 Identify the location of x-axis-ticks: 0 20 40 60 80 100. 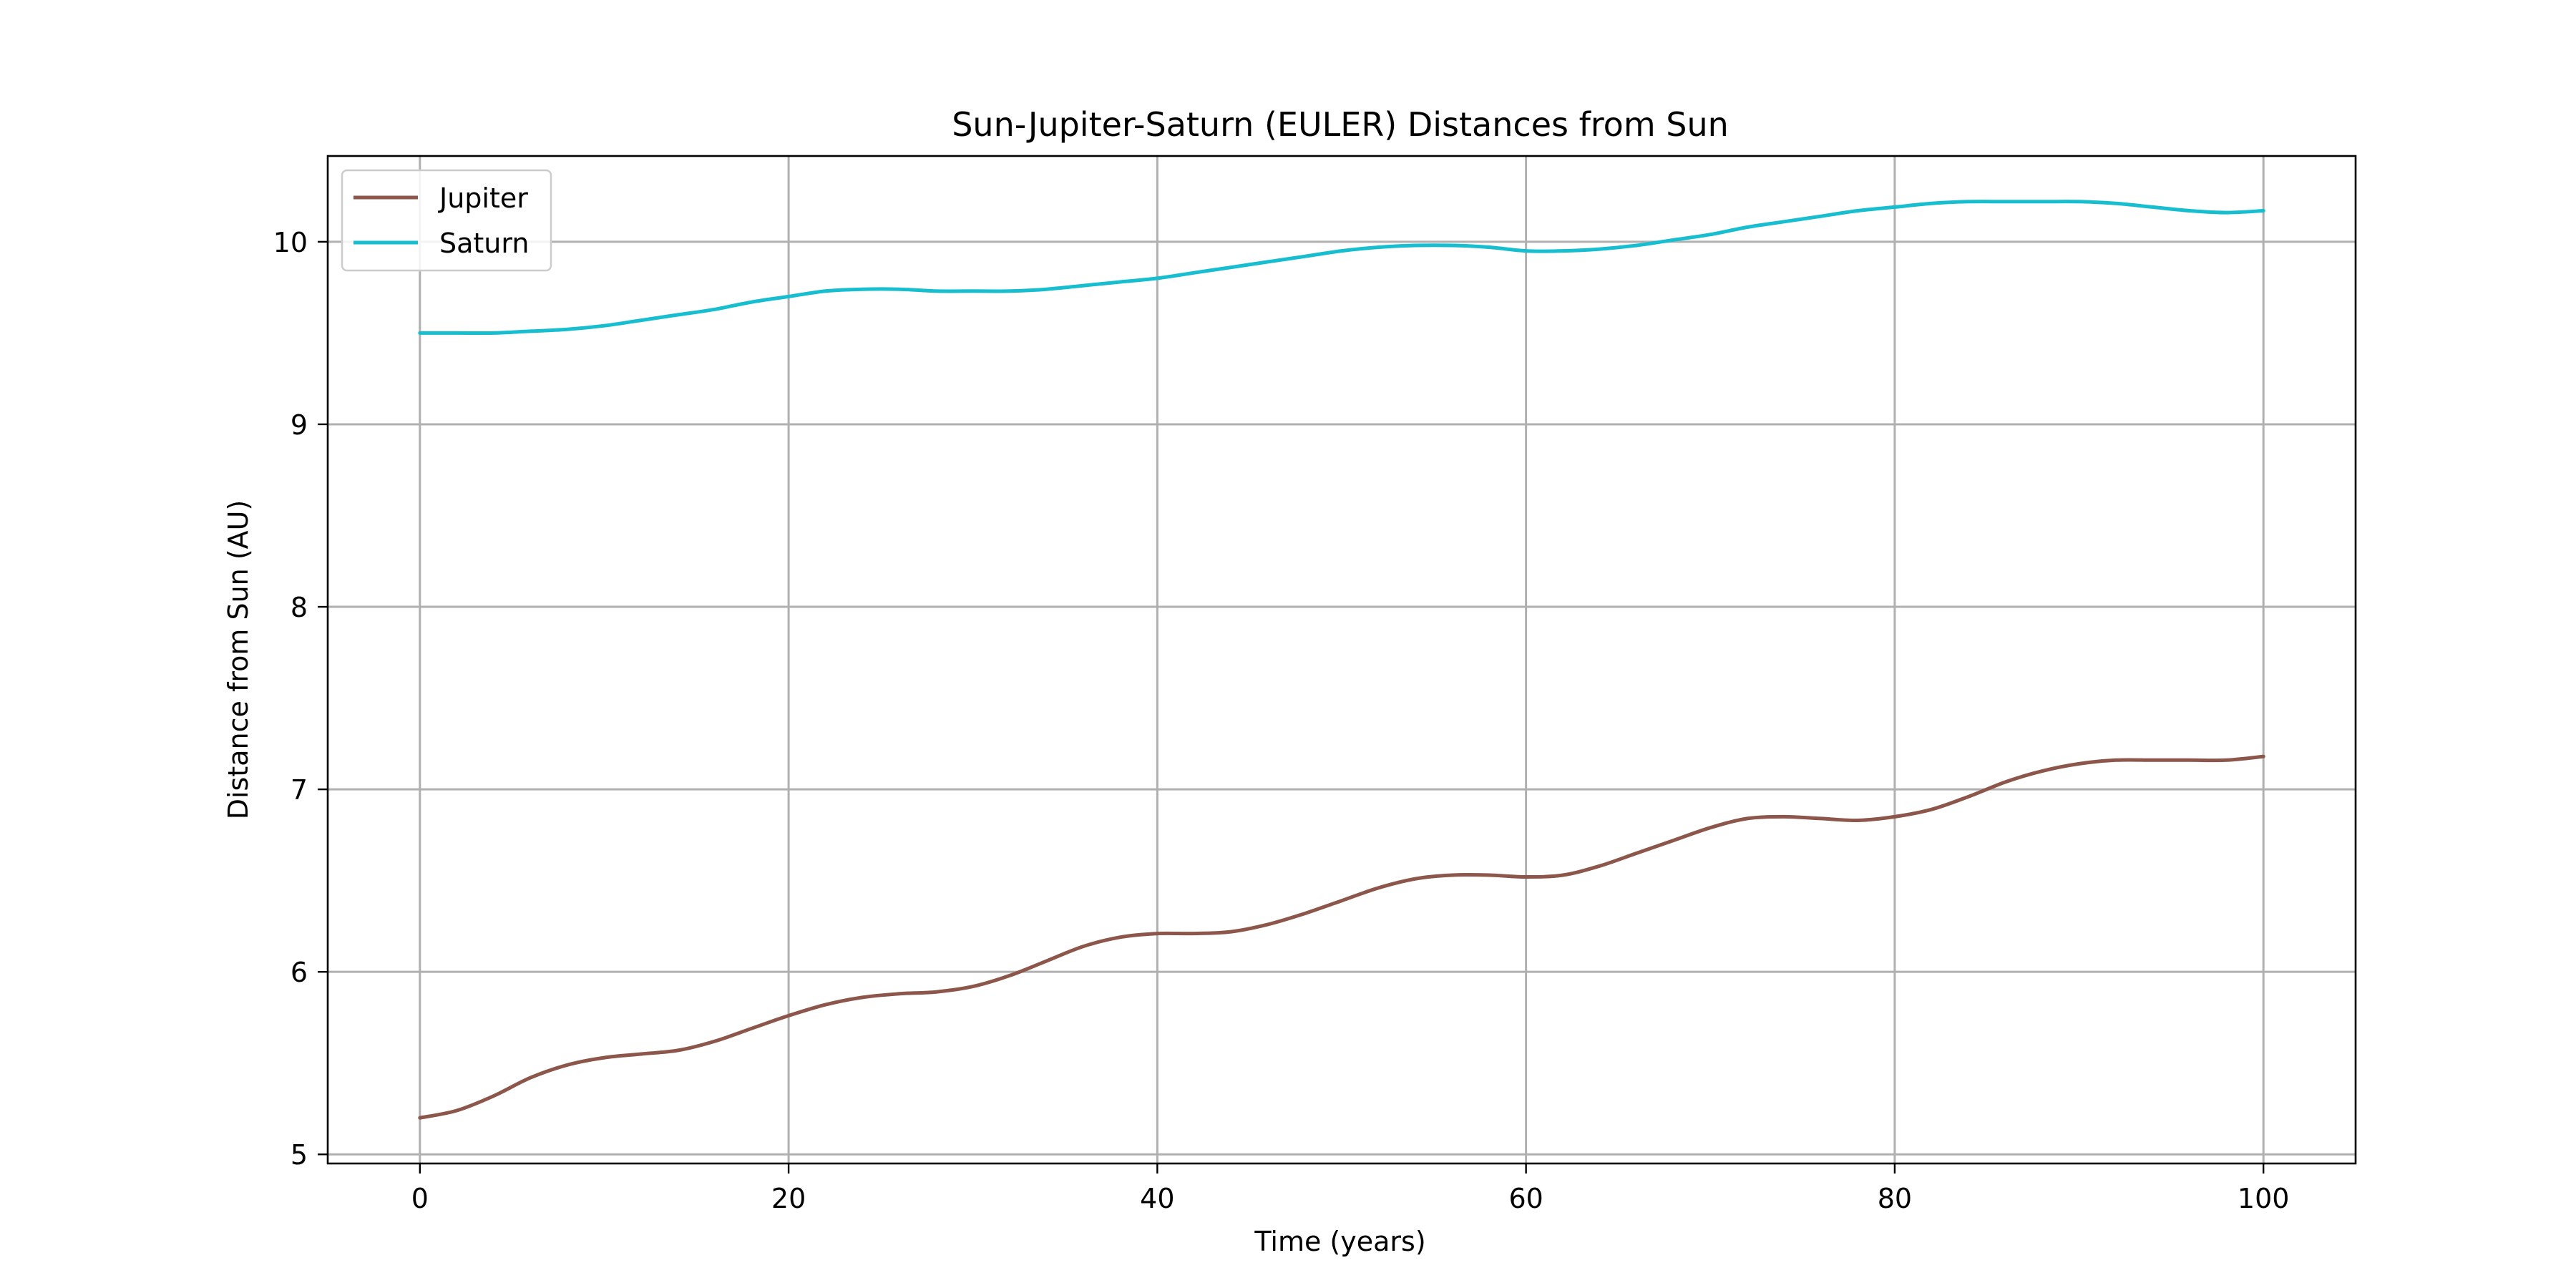
(1350, 1188).